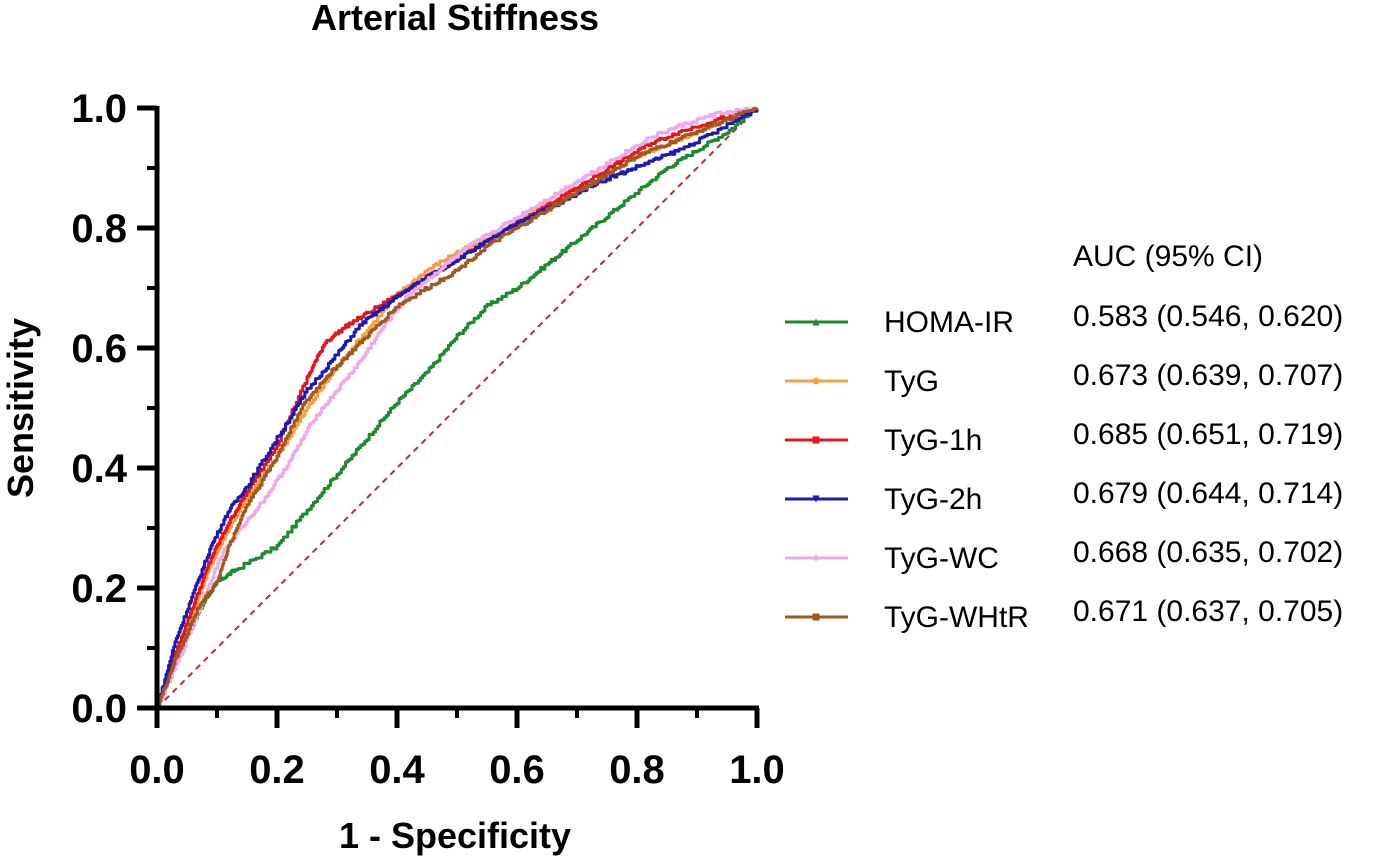 Image resolution: width=1376 pixels, height=864 pixels. I want to click on x-tick-label: 0.2, so click(277, 770).